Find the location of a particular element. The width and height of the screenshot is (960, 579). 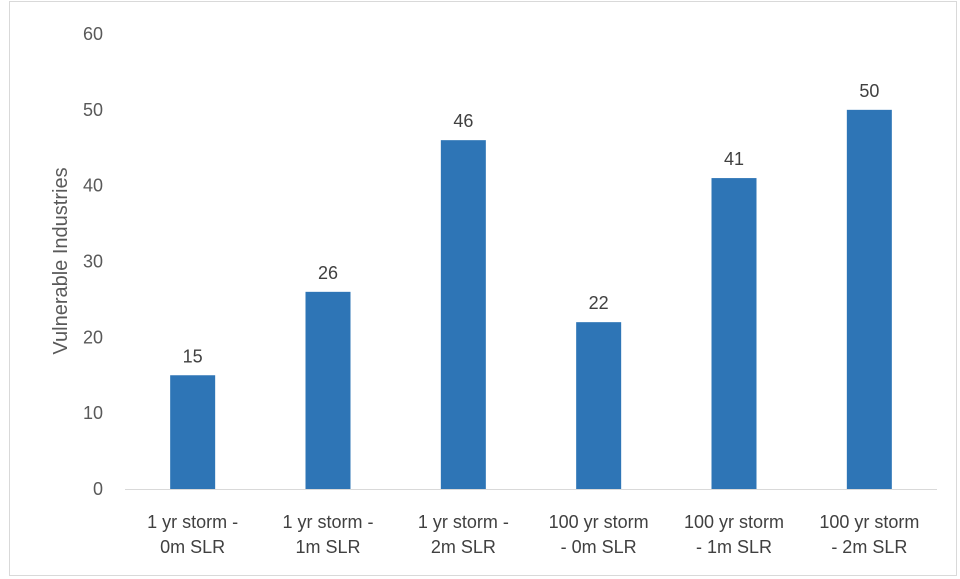

data-label: 15 is located at coordinates (193, 356).